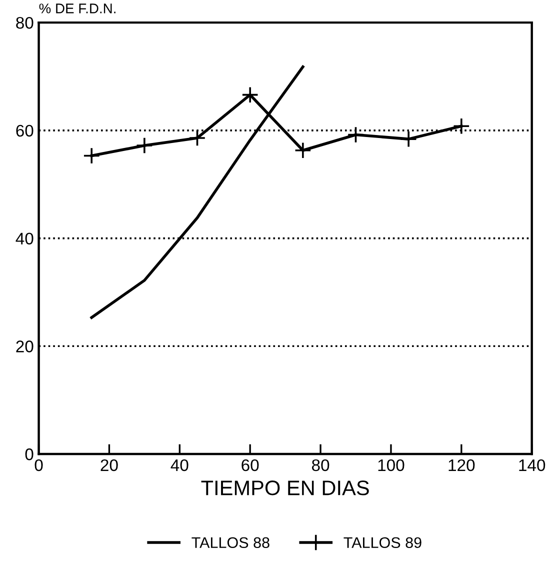  What do you see at coordinates (231, 542) in the screenshot?
I see `legend-label: TALLOS 88` at bounding box center [231, 542].